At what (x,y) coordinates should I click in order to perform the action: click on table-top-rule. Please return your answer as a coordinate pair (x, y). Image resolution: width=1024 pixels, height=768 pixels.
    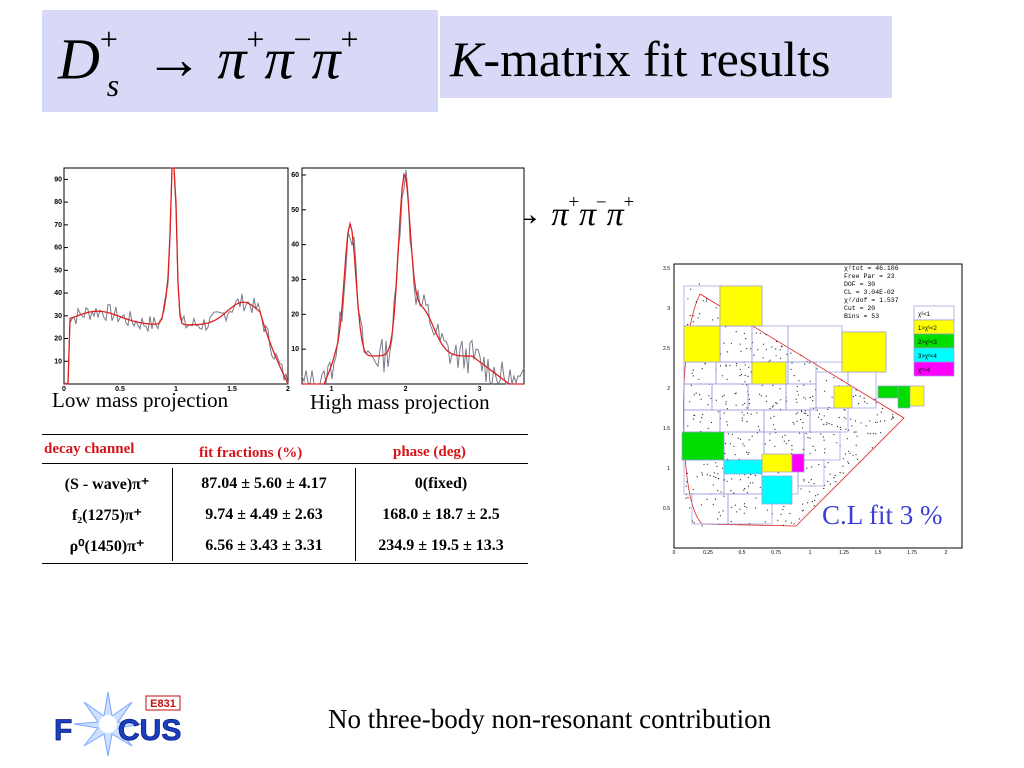
    Looking at the image, I should click on (285, 434).